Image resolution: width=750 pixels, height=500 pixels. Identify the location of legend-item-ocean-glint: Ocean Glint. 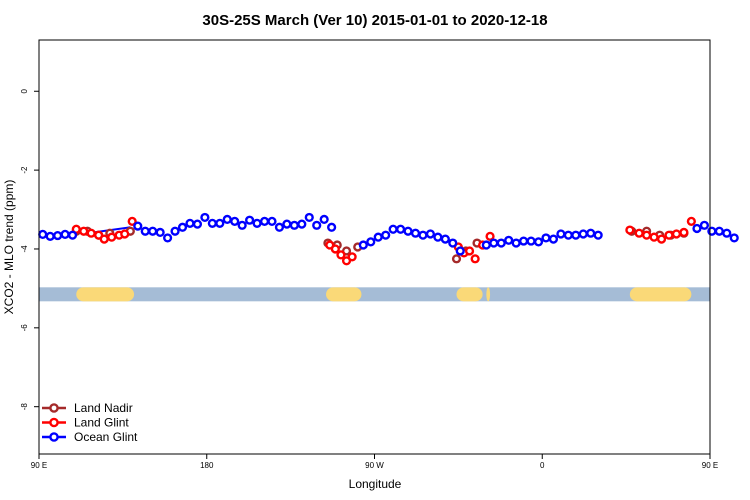
(90, 437).